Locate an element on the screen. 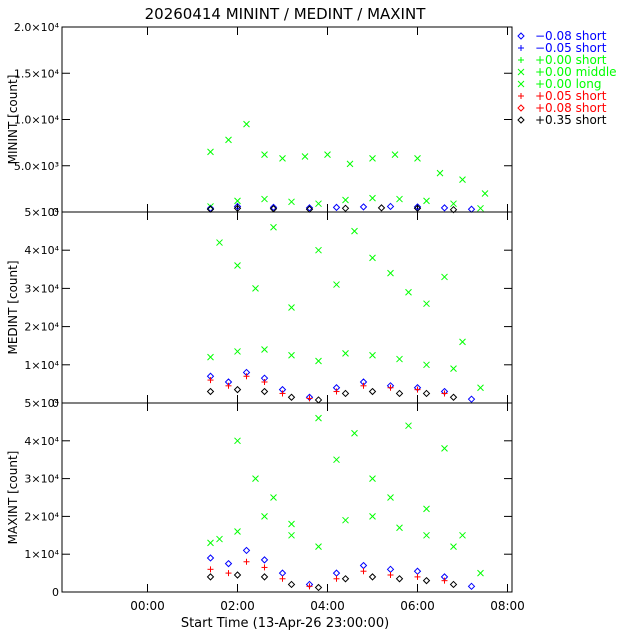 Image resolution: width=640 pixels, height=640 pixels. y-tick-label: 1.5×10⁴ is located at coordinates (37, 73).